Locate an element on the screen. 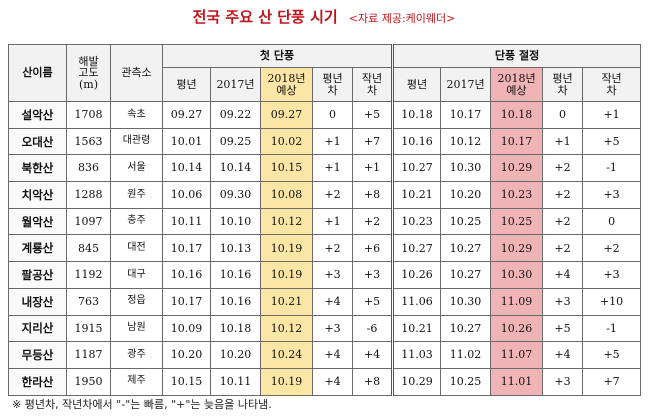 The height and width of the screenshot is (420, 648). peak-2017-cell: 10.12 is located at coordinates (466, 141).